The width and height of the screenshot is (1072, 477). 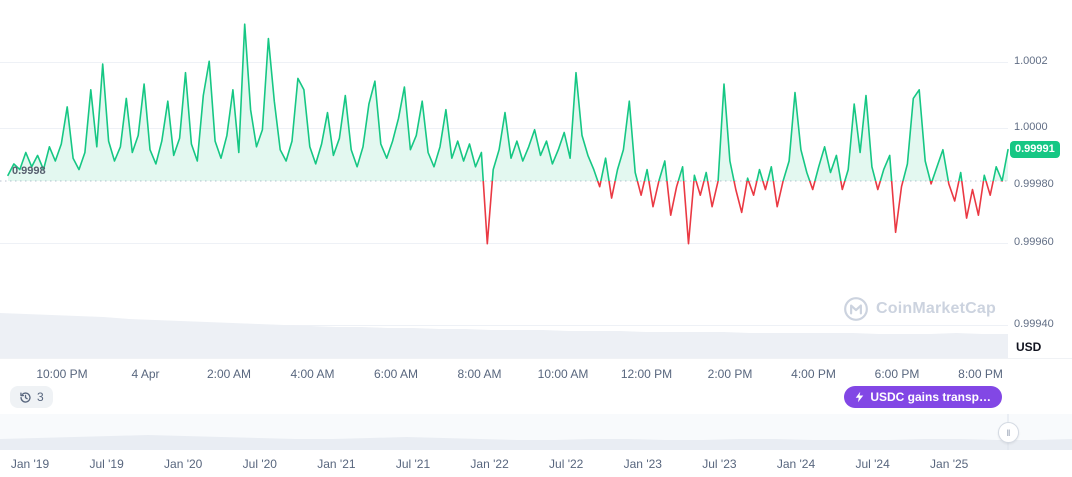 I want to click on y-axis-label: 1.0002, so click(x=1031, y=61).